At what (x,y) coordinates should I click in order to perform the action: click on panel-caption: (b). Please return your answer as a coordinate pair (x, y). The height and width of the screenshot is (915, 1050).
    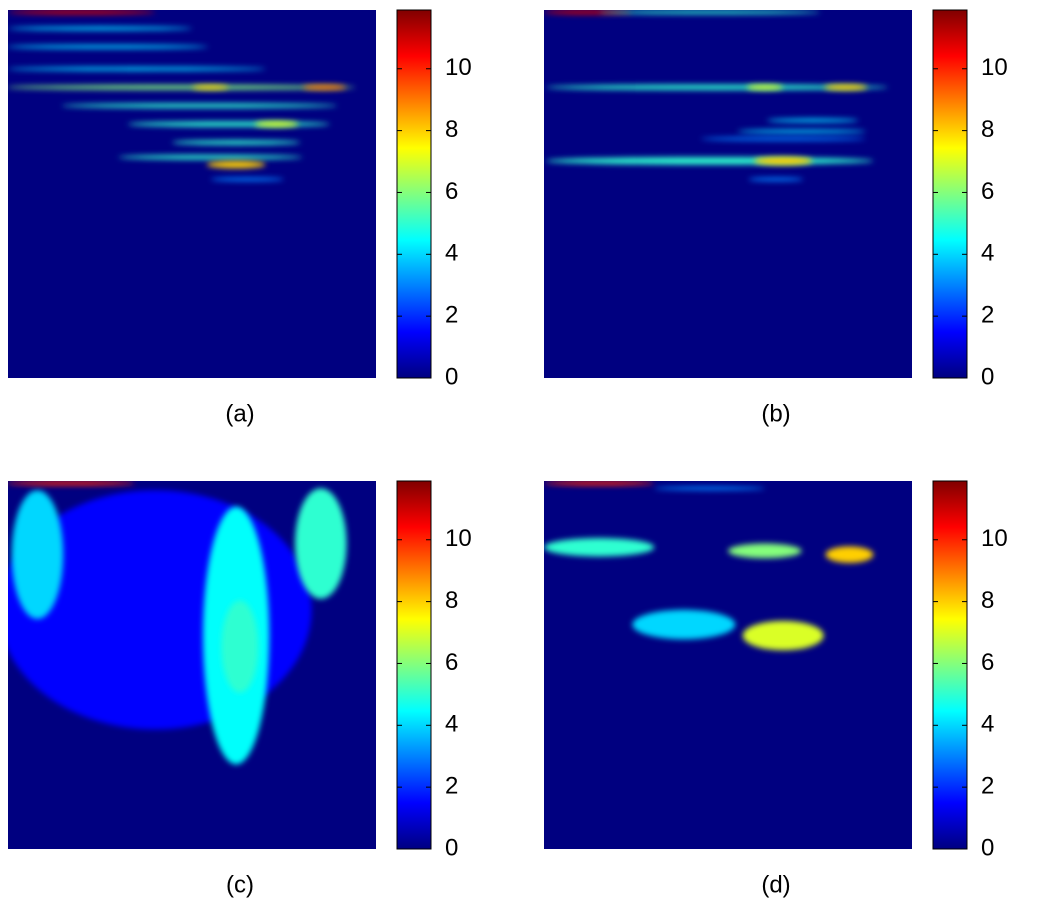
    Looking at the image, I should click on (775, 413).